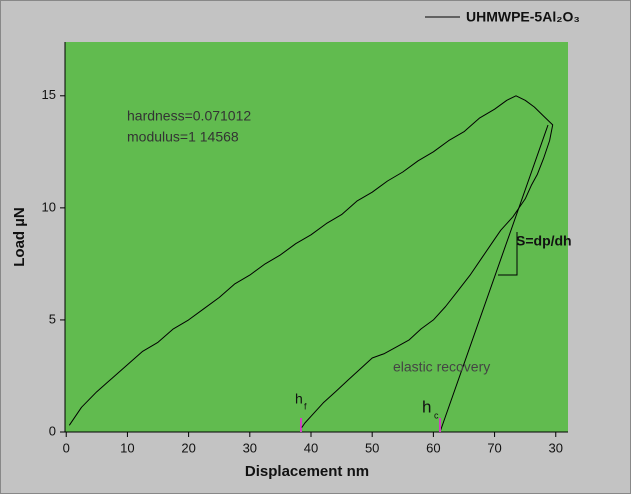 Image resolution: width=631 pixels, height=494 pixels. Describe the element at coordinates (311, 447) in the screenshot. I see `x-tick-label: 40` at that location.